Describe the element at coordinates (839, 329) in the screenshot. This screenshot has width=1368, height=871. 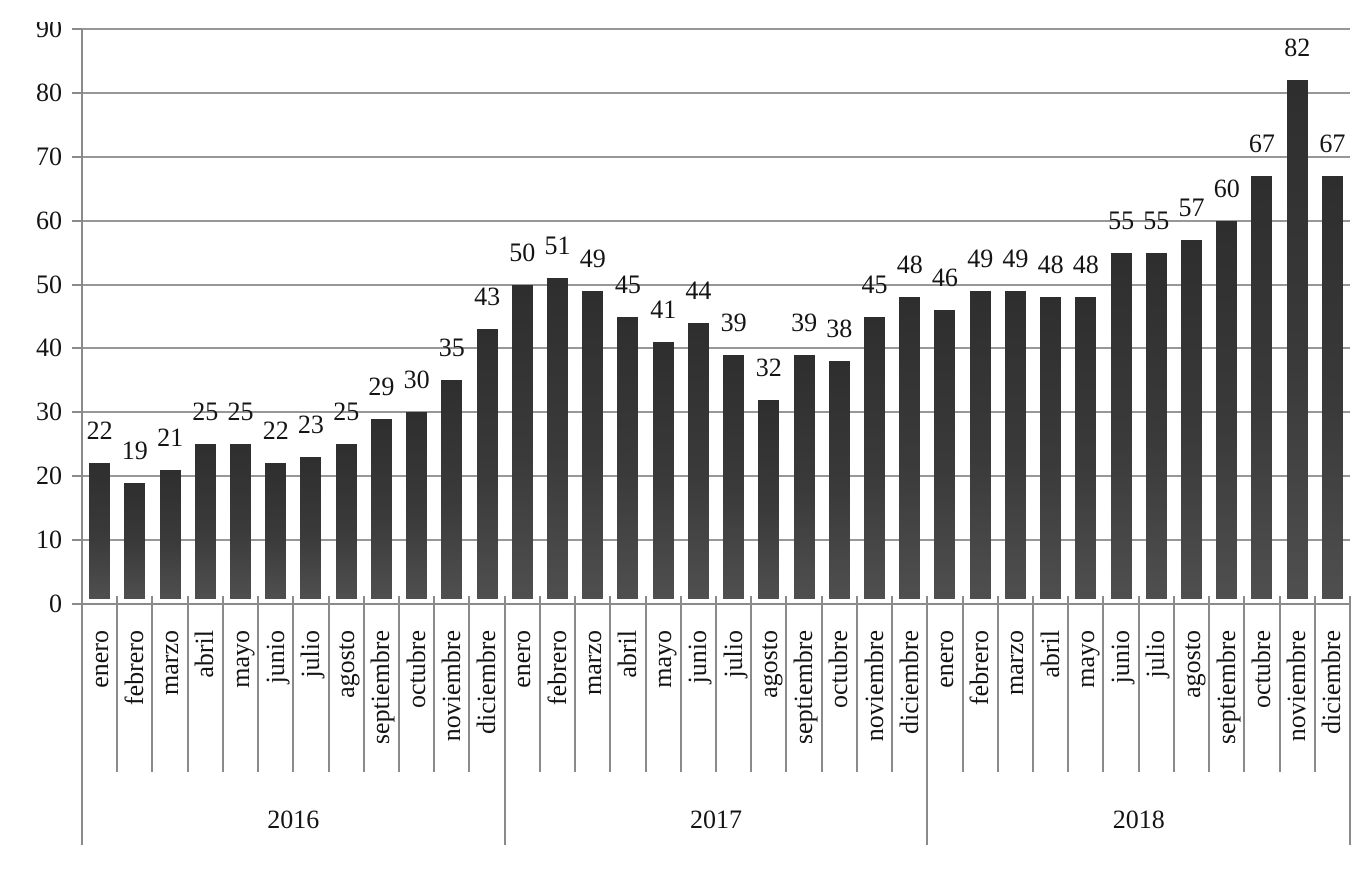
I see `bar-value-label: 38` at that location.